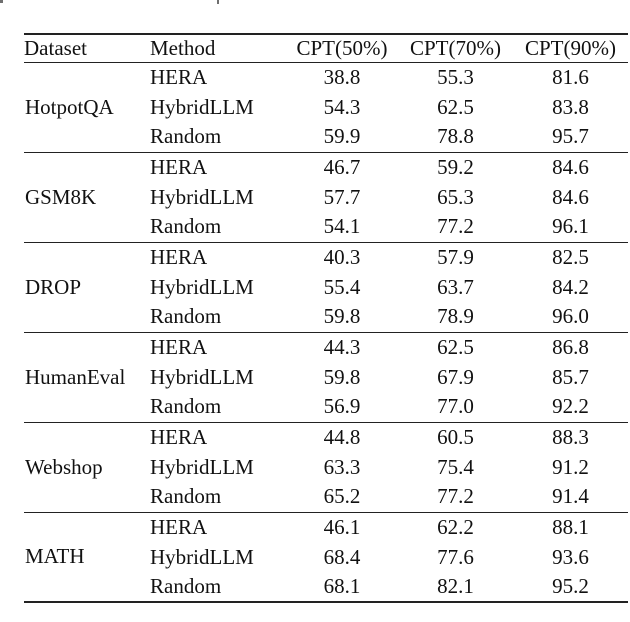  Describe the element at coordinates (570, 76) in the screenshot. I see `cpt90-cell: 81.6` at that location.